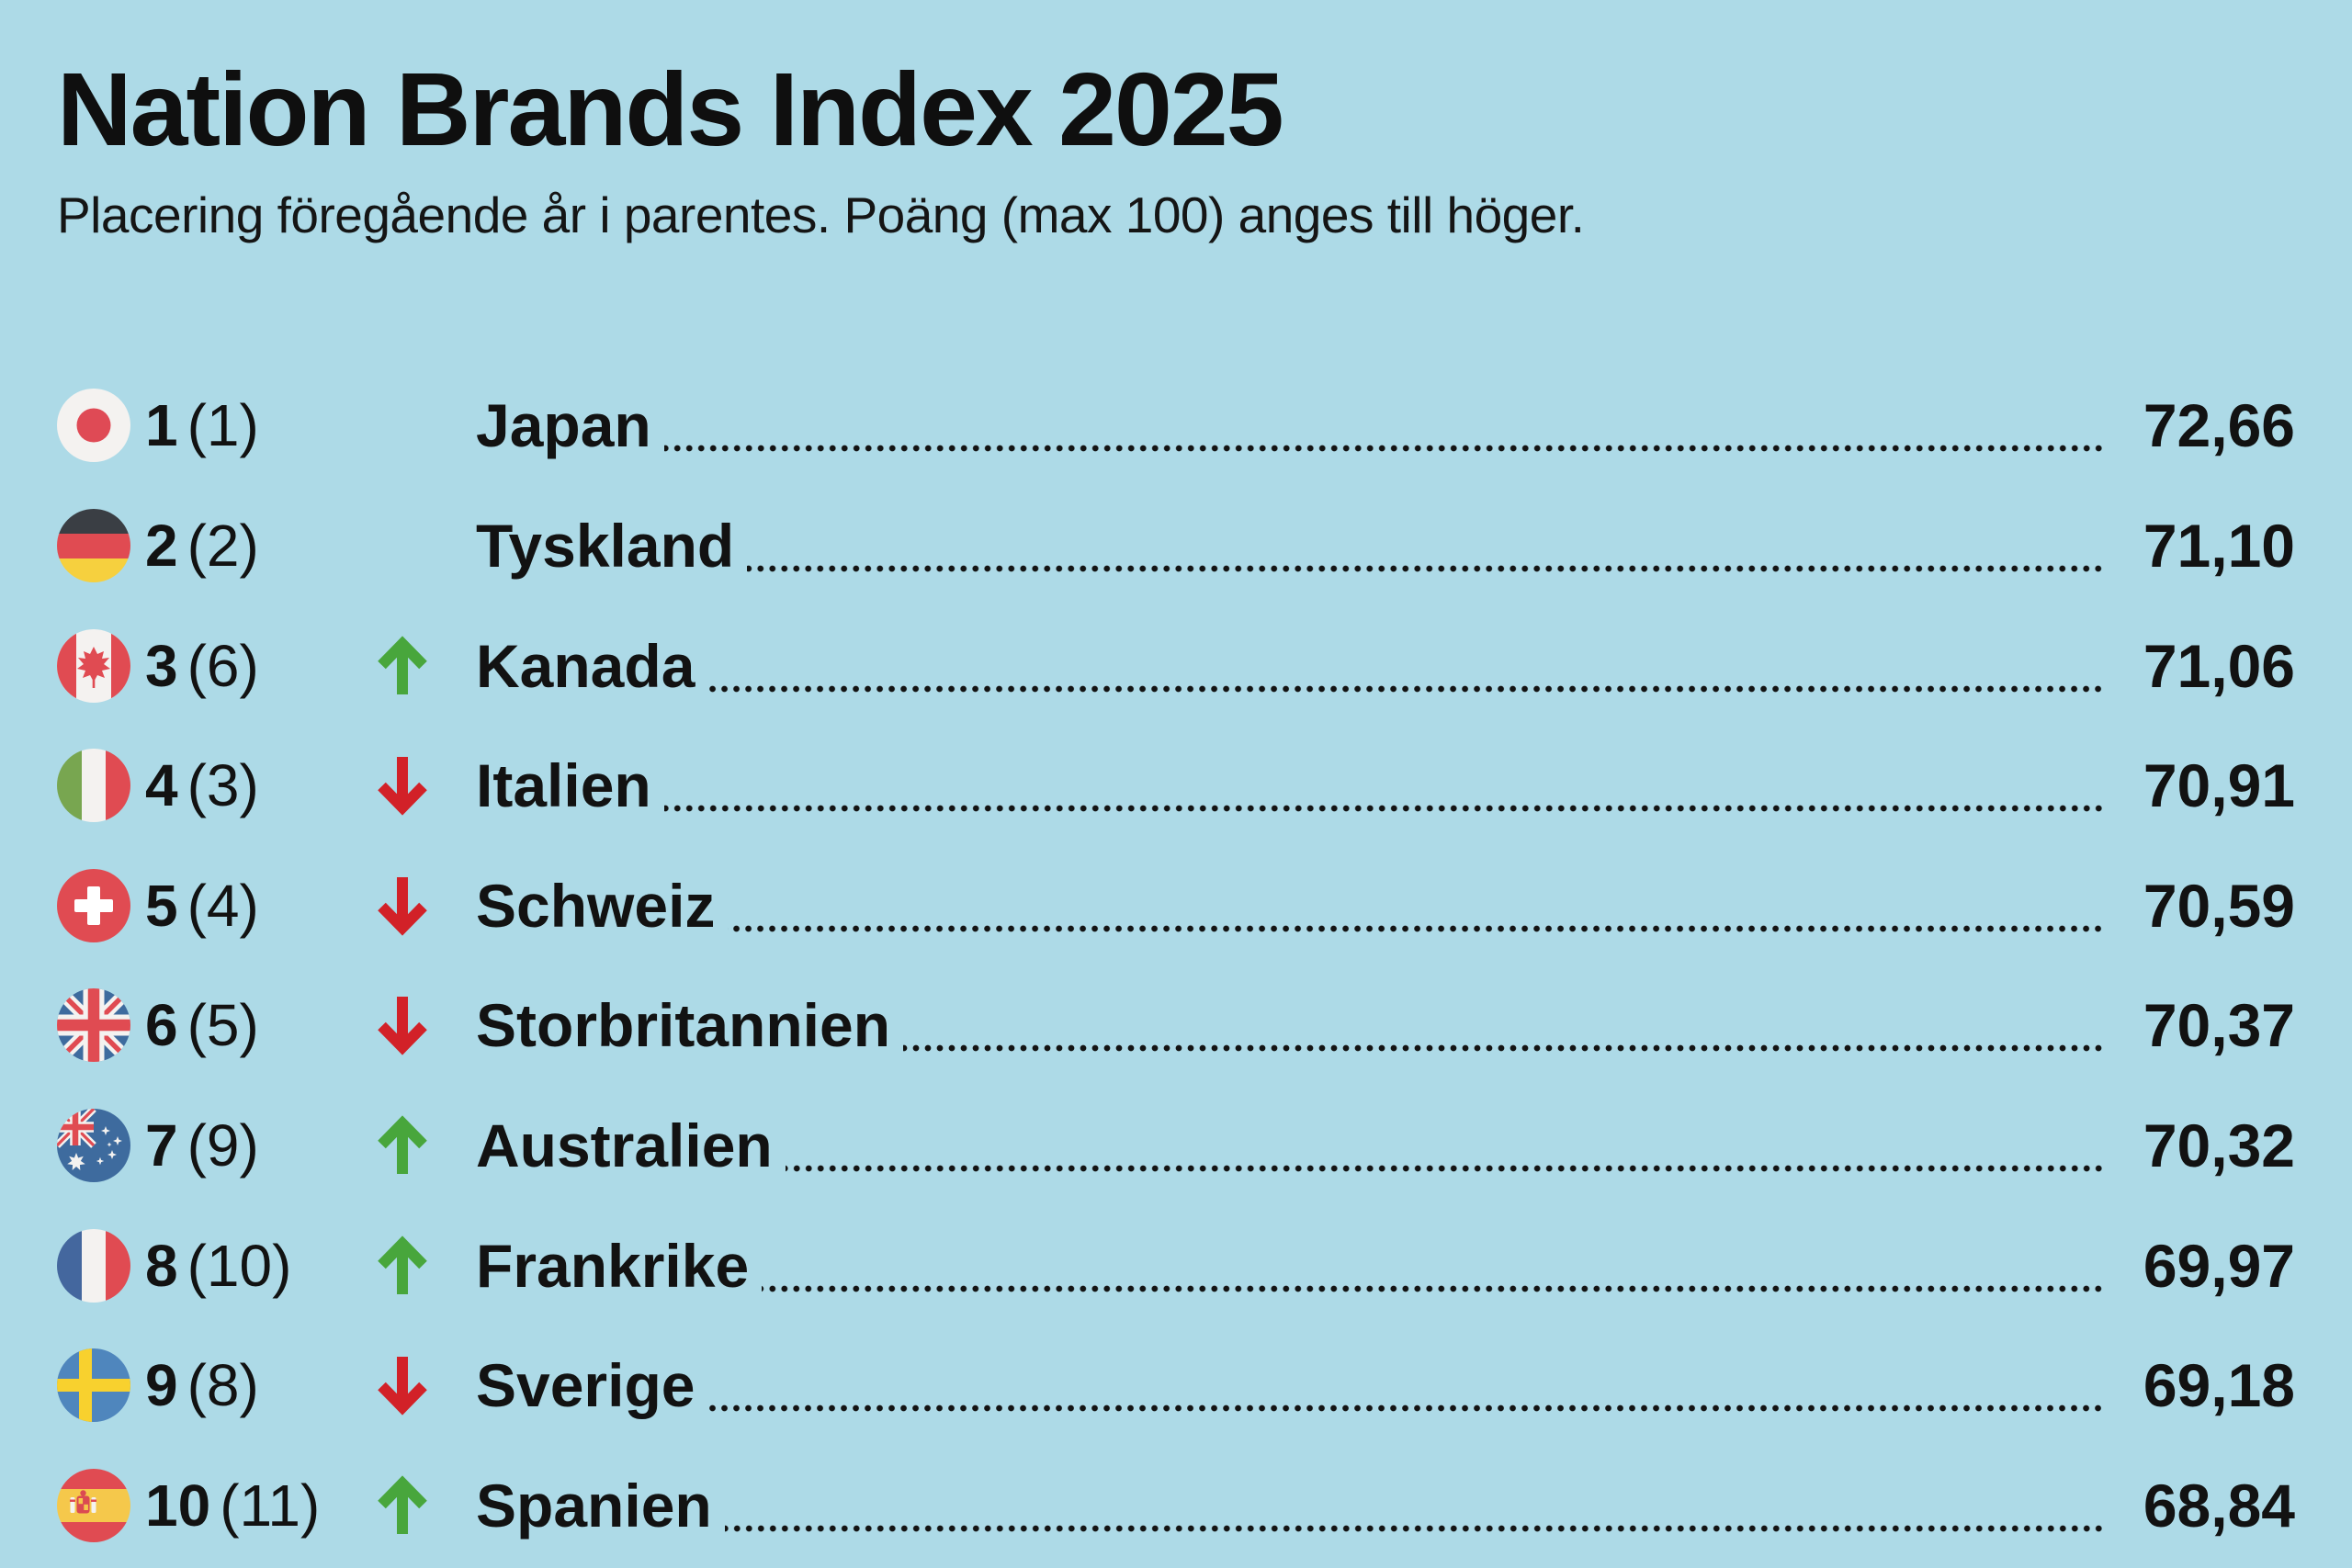 This screenshot has height=1568, width=2352. I want to click on ranking-row: 1 (1) Japan 72,66, so click(1176, 426).